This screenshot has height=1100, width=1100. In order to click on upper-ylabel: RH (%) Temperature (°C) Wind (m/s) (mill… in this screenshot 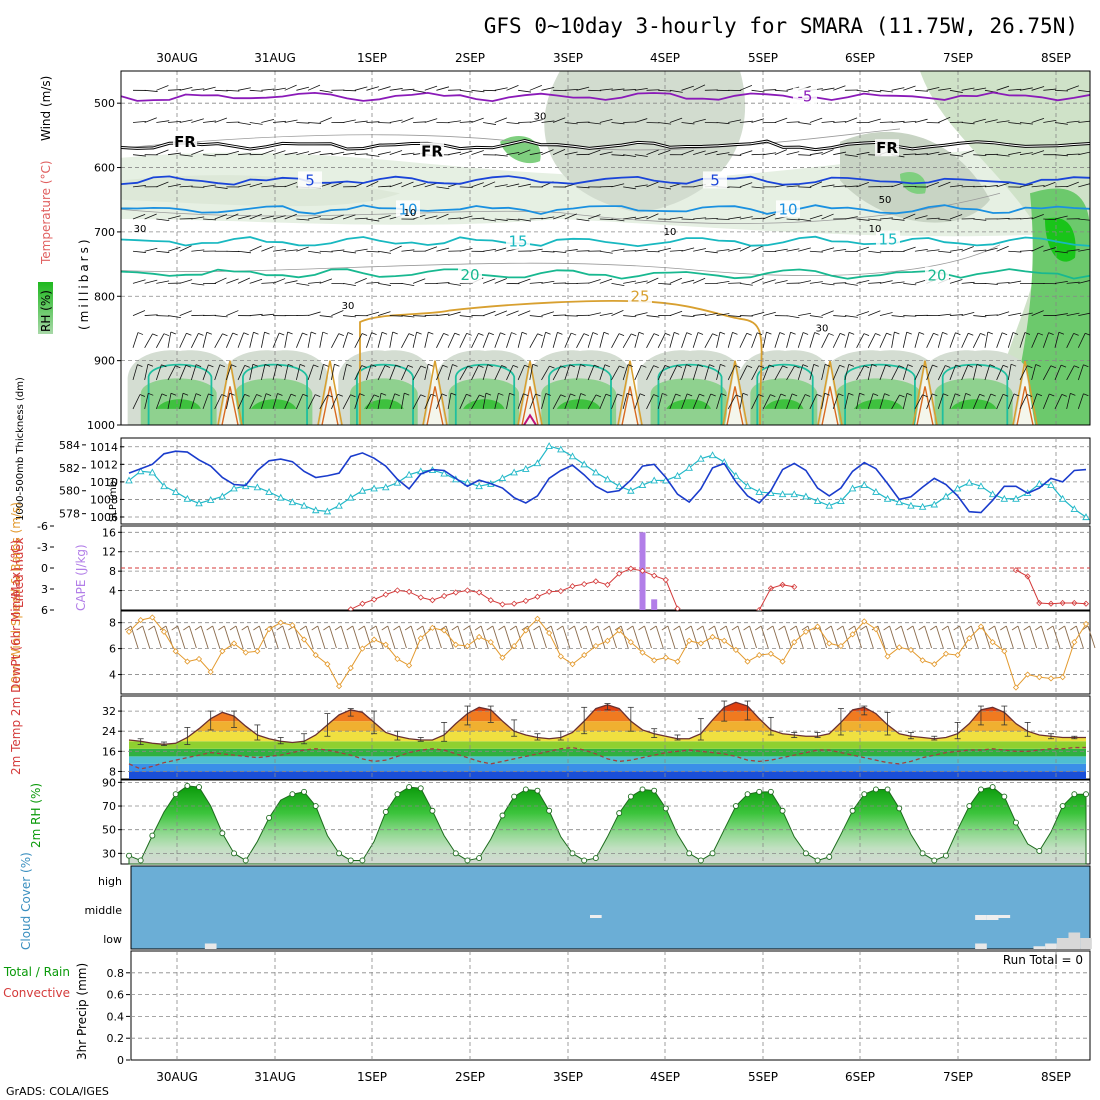, I will do `click(64, 205)`.